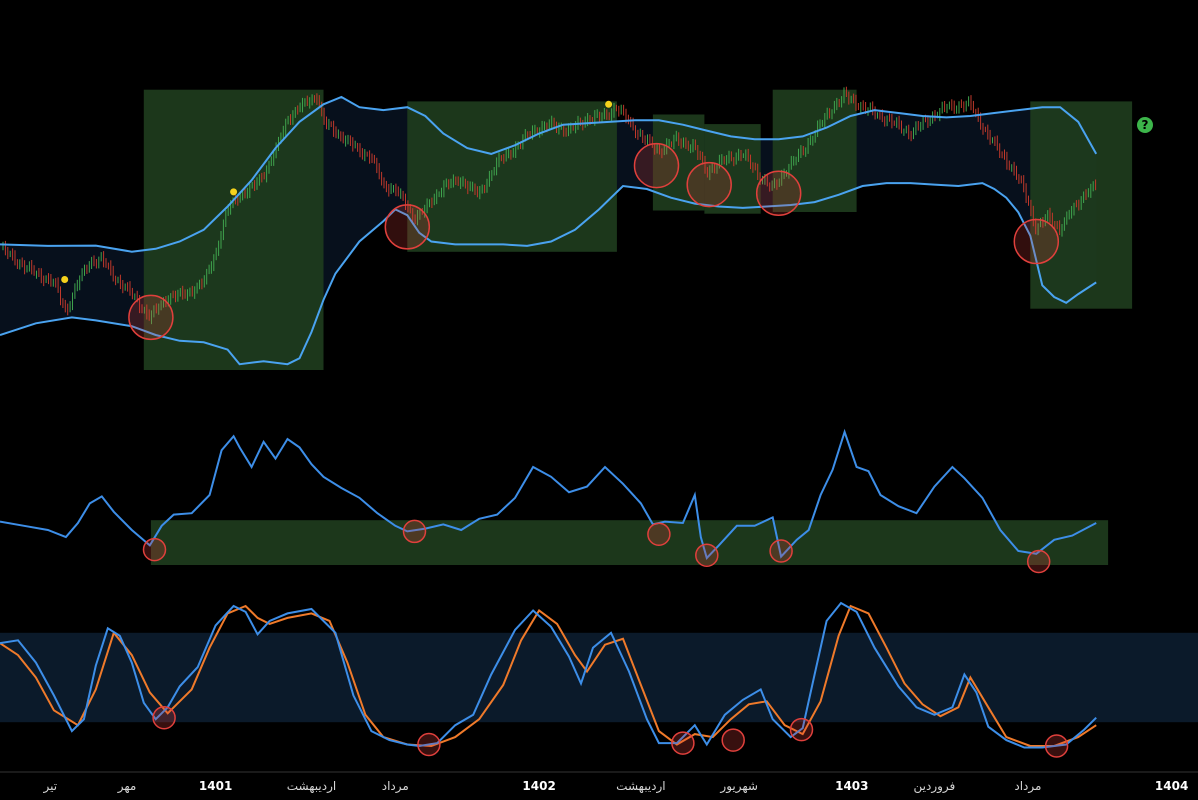  Describe the element at coordinates (738, 786) in the screenshot. I see `x-axis-tick-label: شهریور` at that location.